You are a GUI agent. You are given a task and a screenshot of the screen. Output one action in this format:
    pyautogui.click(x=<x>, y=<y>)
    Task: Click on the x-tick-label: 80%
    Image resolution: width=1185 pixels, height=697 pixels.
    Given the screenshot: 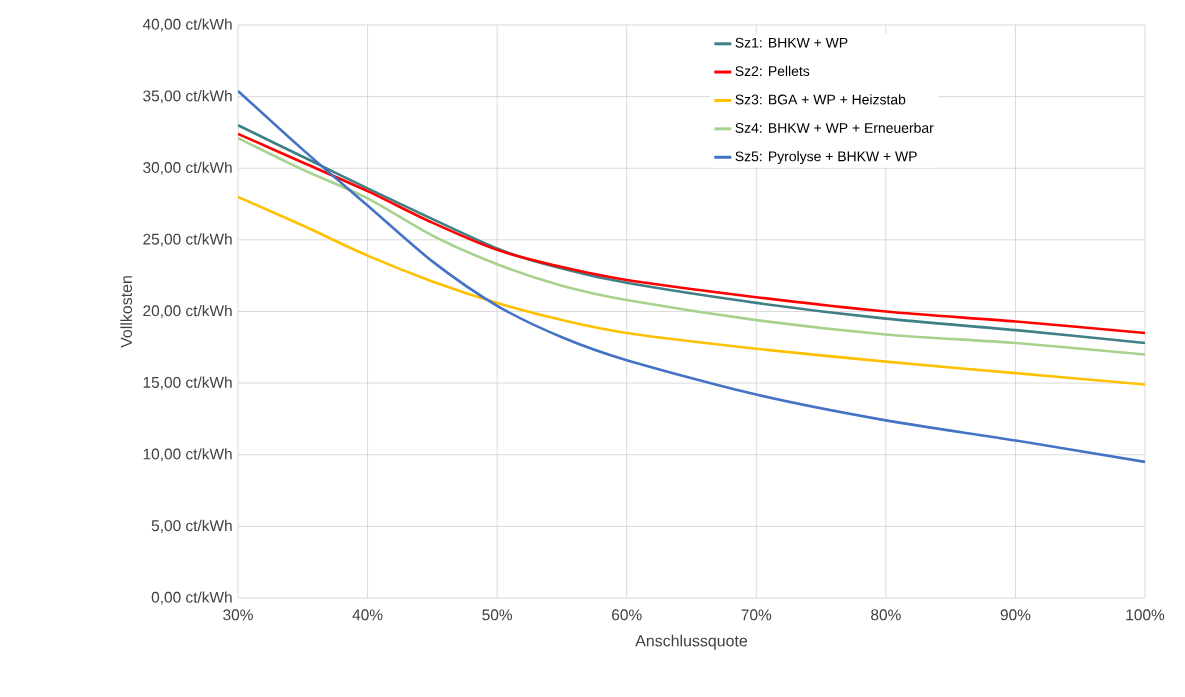 What is the action you would take?
    pyautogui.click(x=886, y=615)
    